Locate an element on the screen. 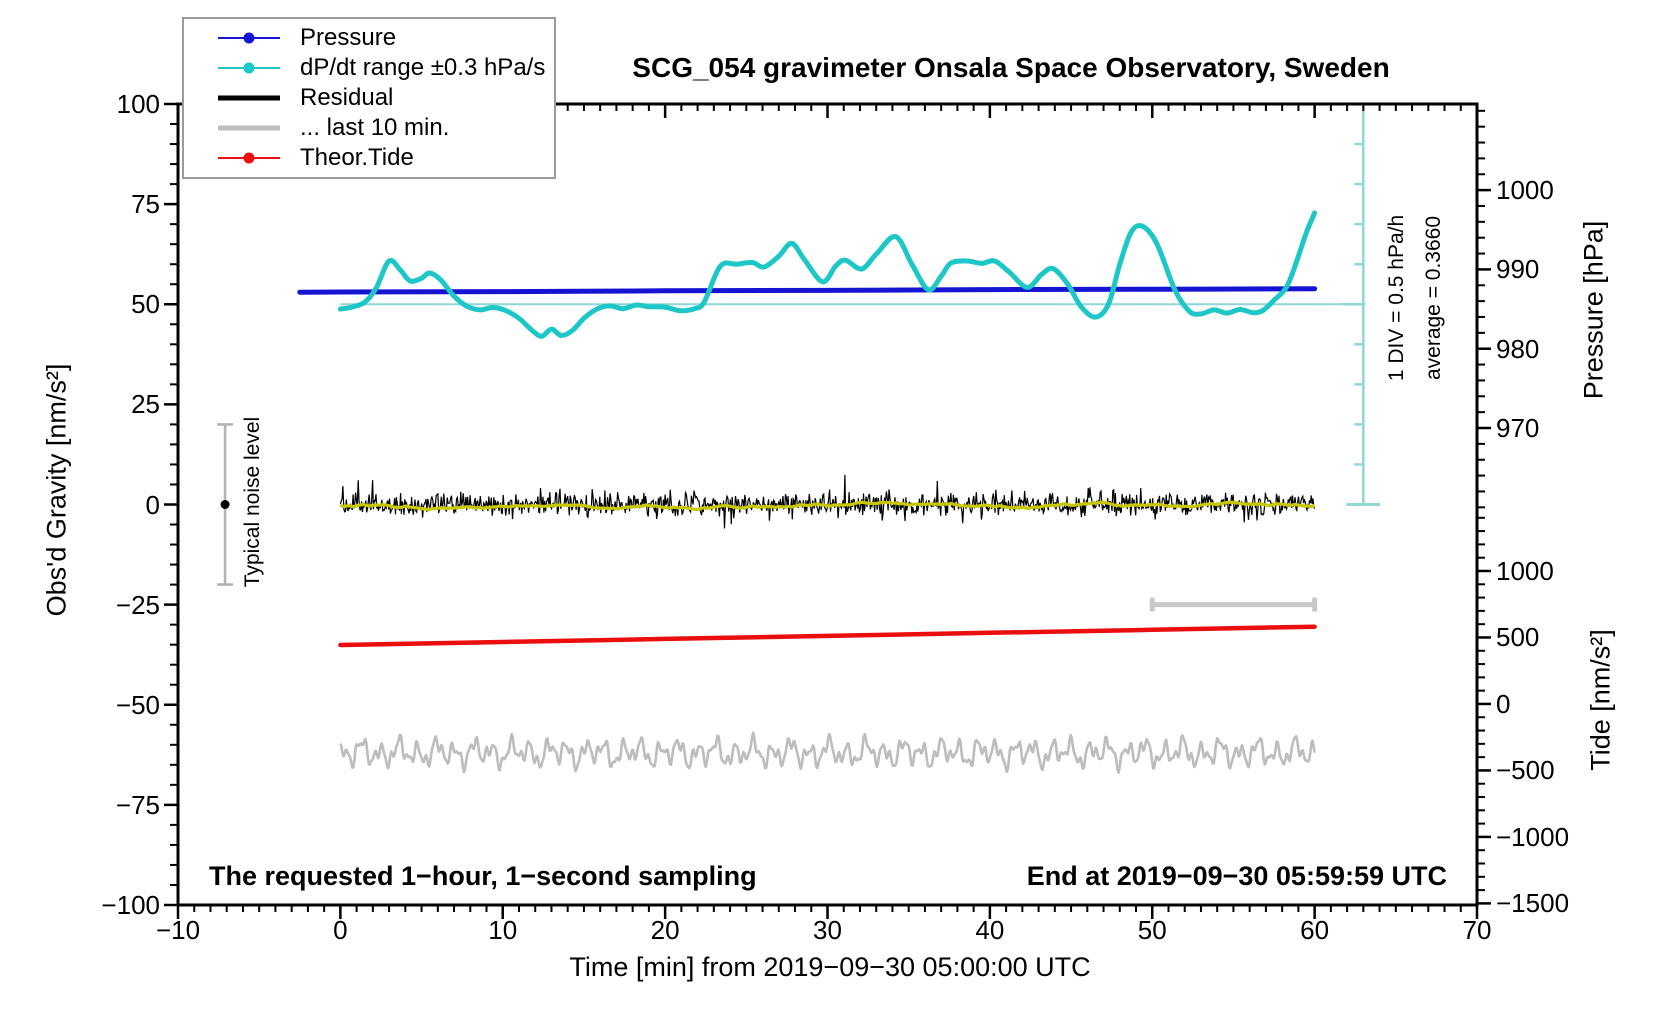 This screenshot has width=1676, height=1020. noise-bar-dot is located at coordinates (225, 504).